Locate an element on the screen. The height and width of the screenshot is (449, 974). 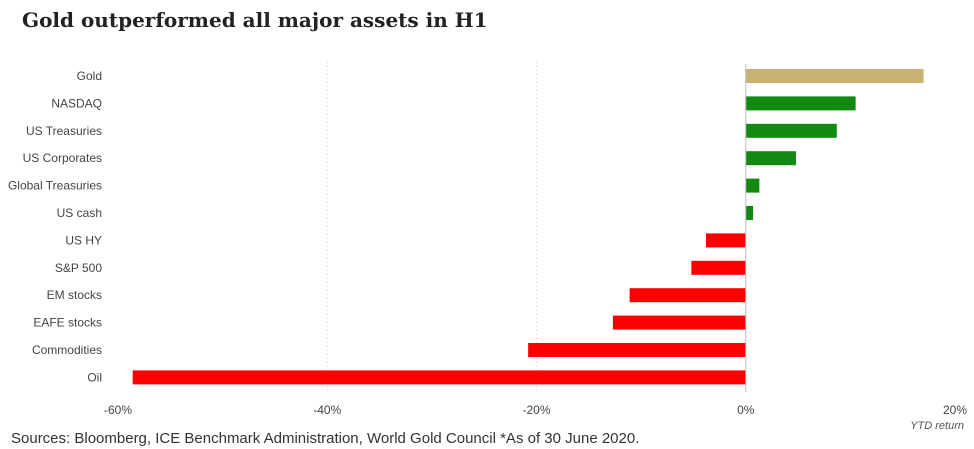
category-label: S&P 500 is located at coordinates (78, 268).